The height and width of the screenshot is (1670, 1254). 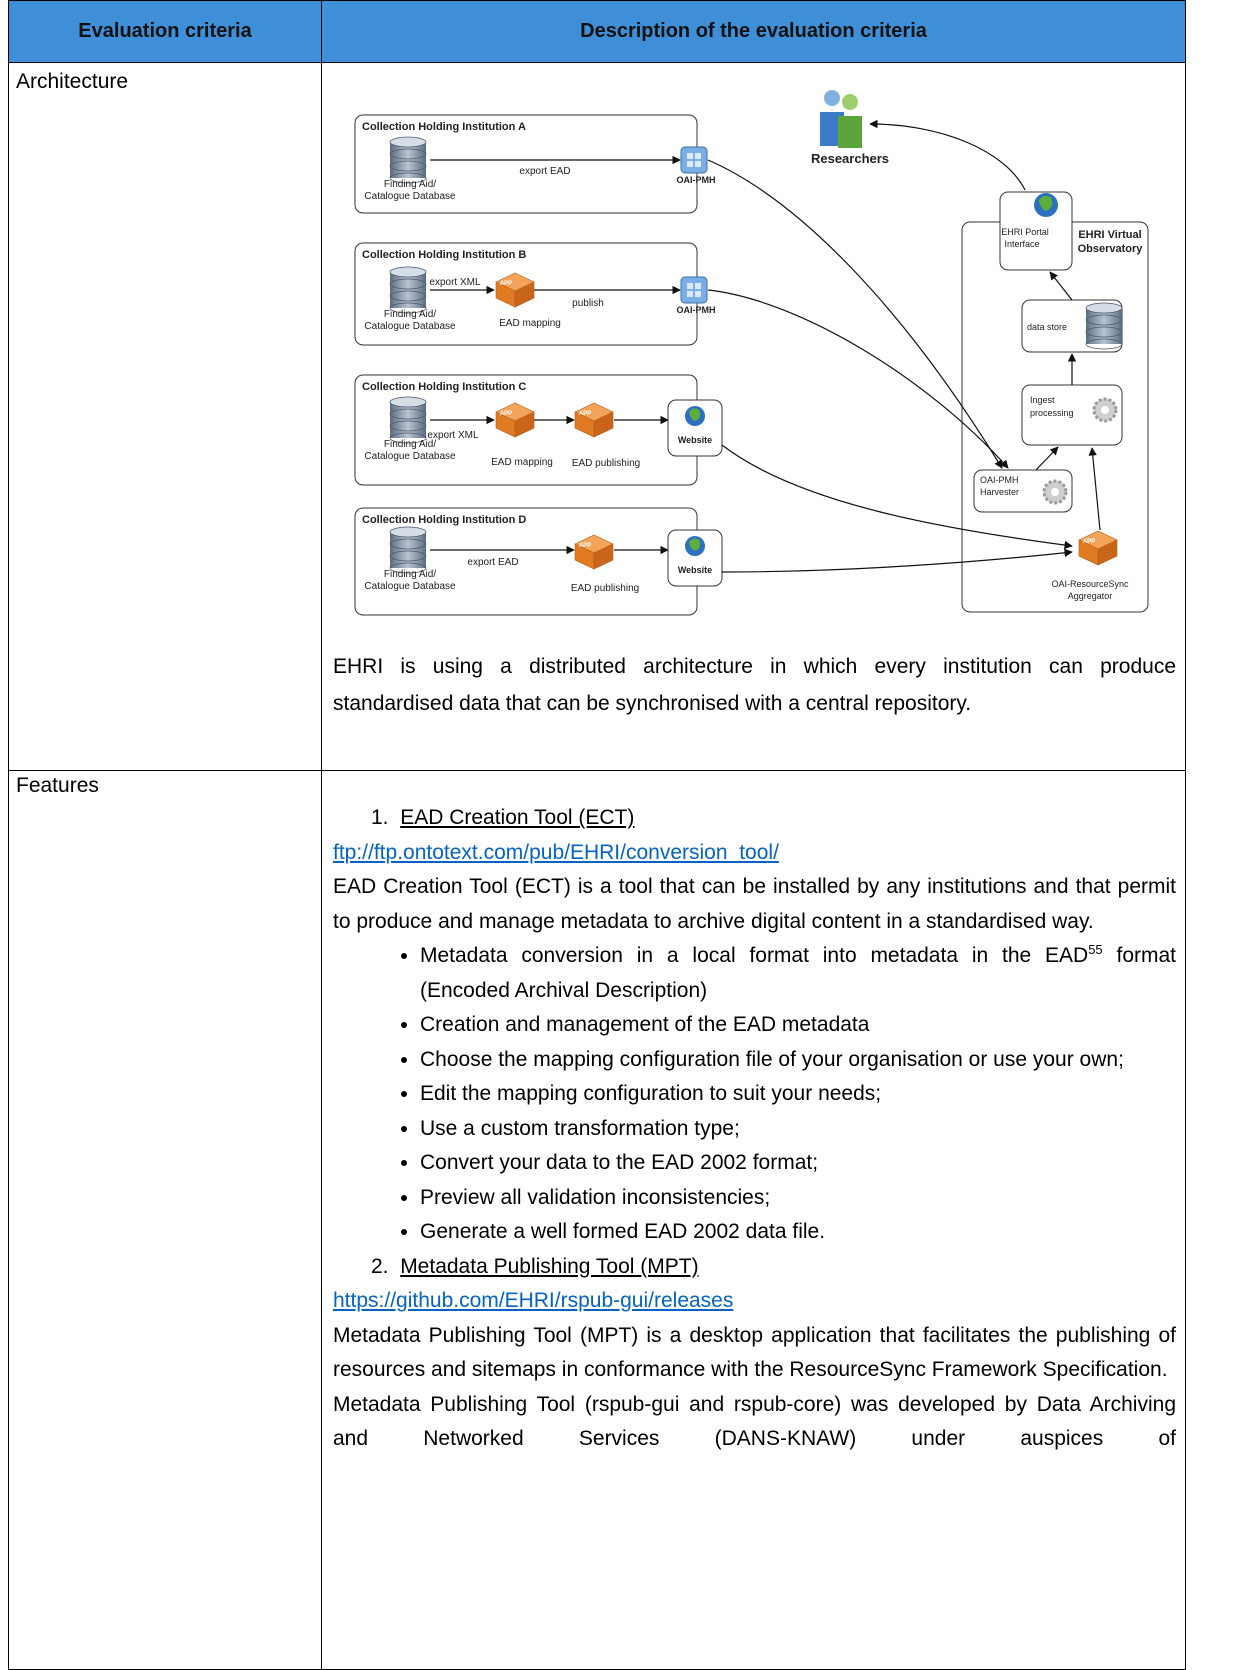 I want to click on item-number: 2., so click(x=380, y=1266).